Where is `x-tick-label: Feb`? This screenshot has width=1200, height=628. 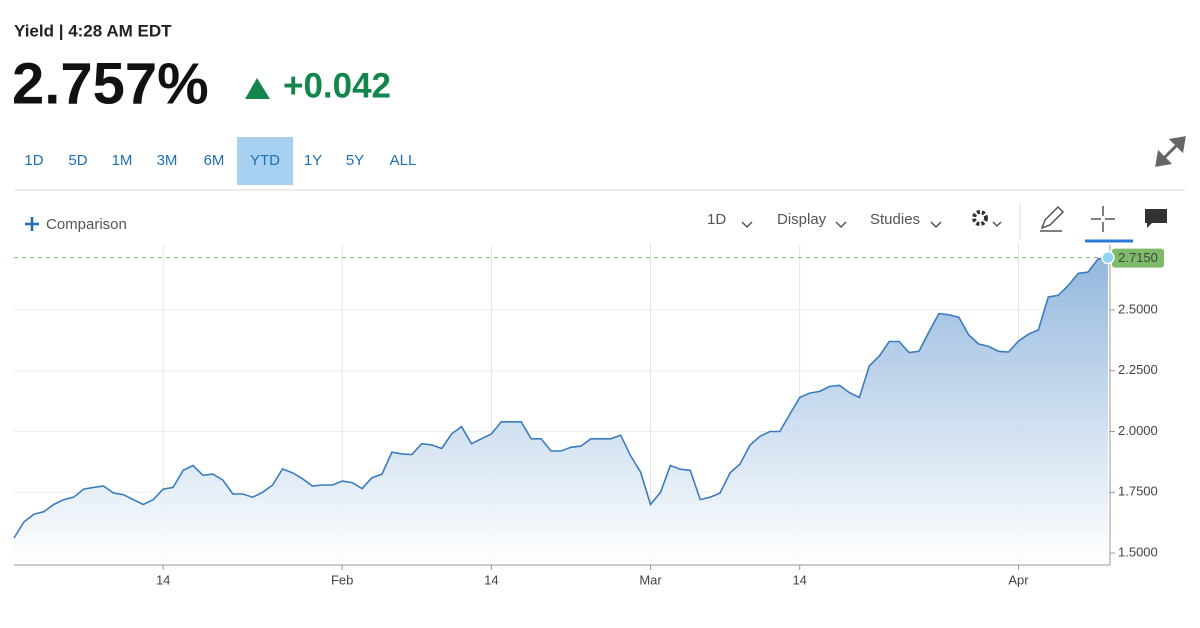 x-tick-label: Feb is located at coordinates (342, 579).